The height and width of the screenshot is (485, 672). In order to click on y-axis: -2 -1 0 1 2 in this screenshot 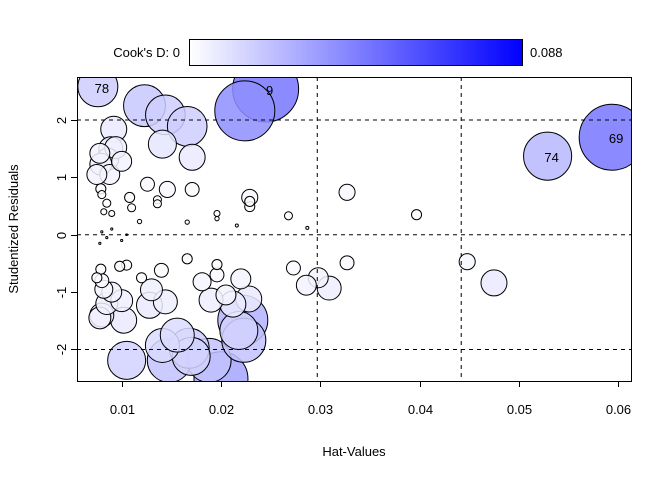, I will do `click(65, 236)`.